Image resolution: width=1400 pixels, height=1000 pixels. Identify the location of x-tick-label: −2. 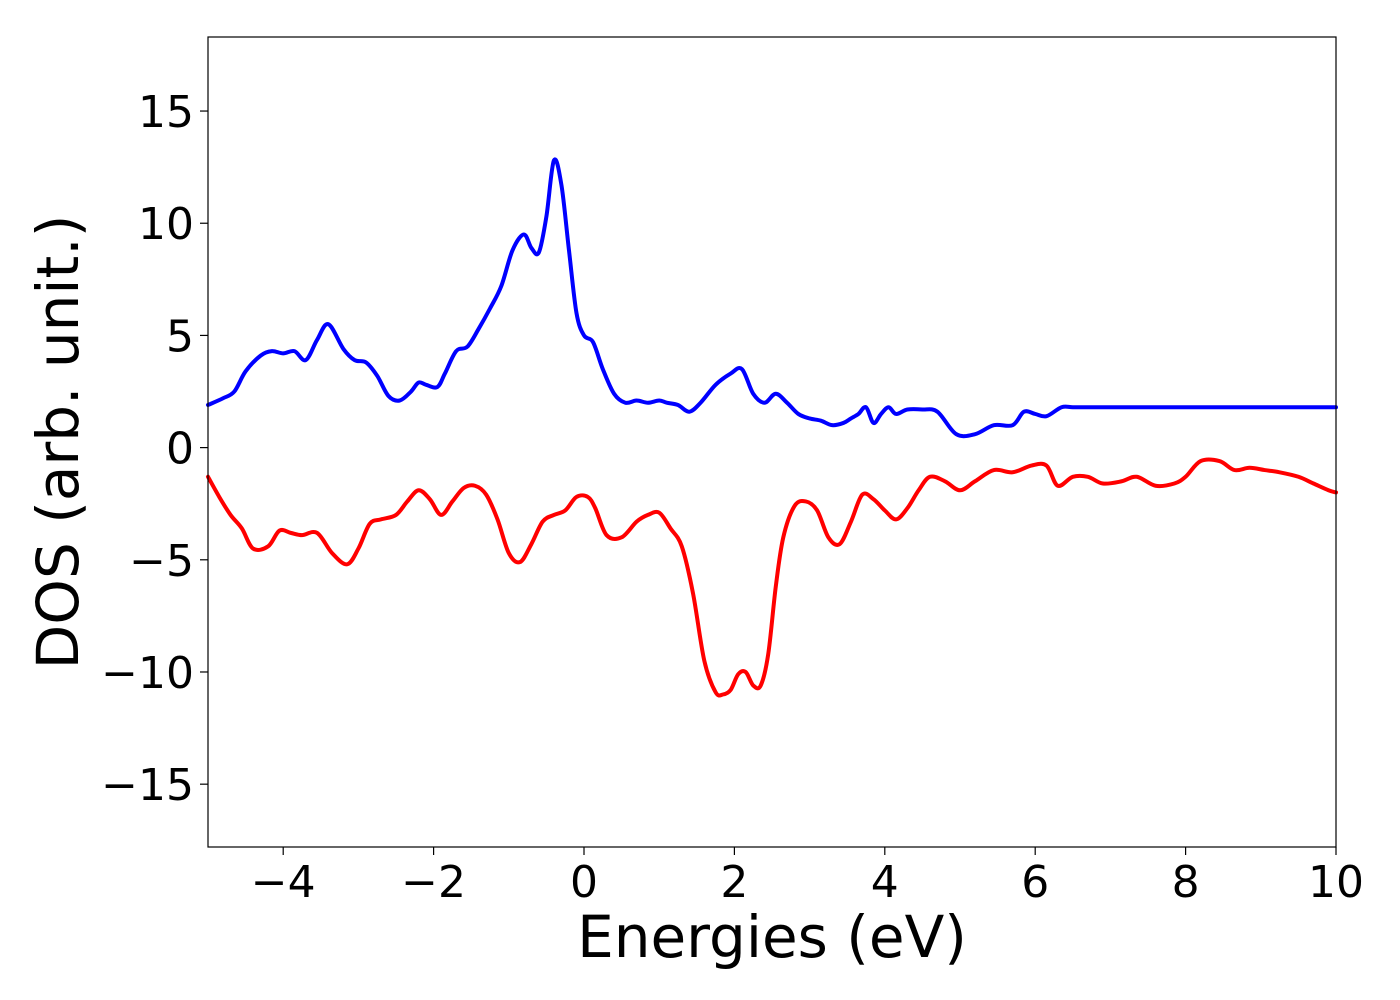
(433, 882).